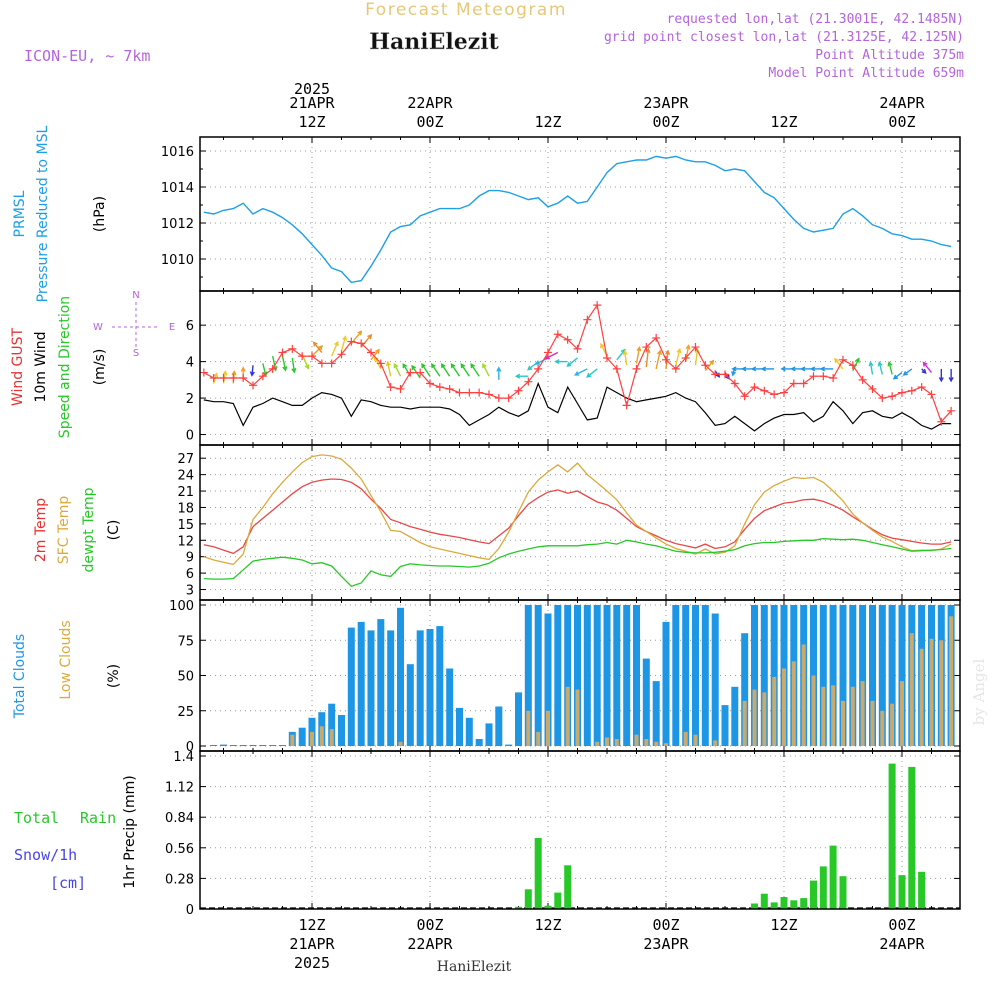 This screenshot has width=1000, height=1000. What do you see at coordinates (136, 353) in the screenshot?
I see `compass-s: S` at bounding box center [136, 353].